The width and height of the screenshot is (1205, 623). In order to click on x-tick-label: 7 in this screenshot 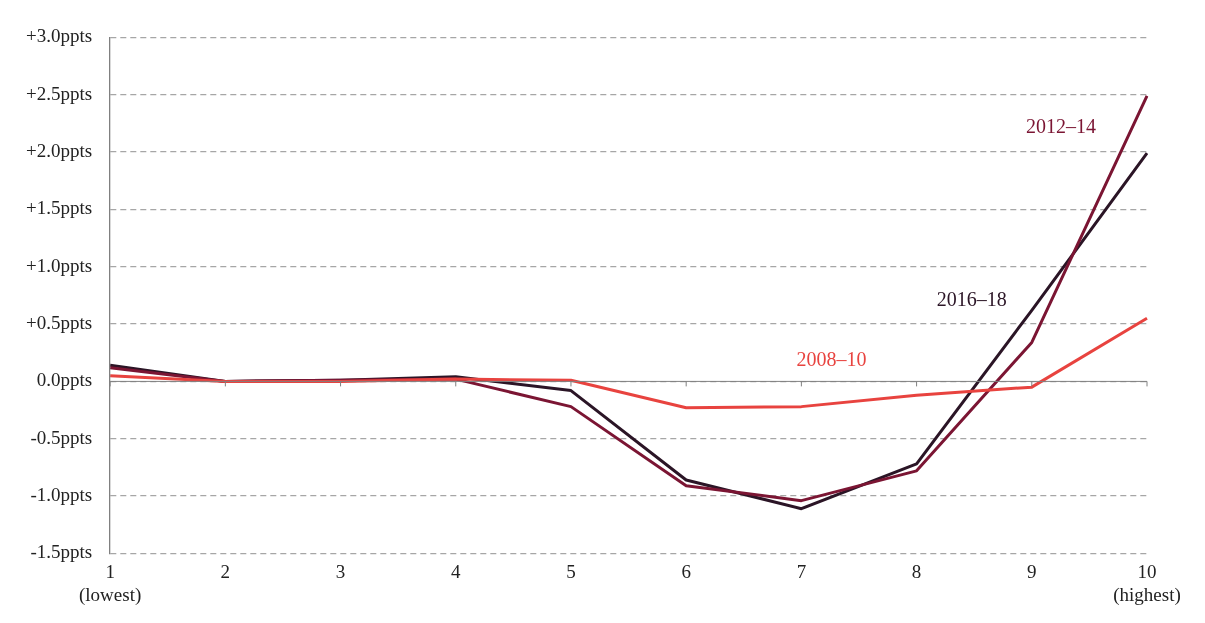, I will do `click(801, 571)`.